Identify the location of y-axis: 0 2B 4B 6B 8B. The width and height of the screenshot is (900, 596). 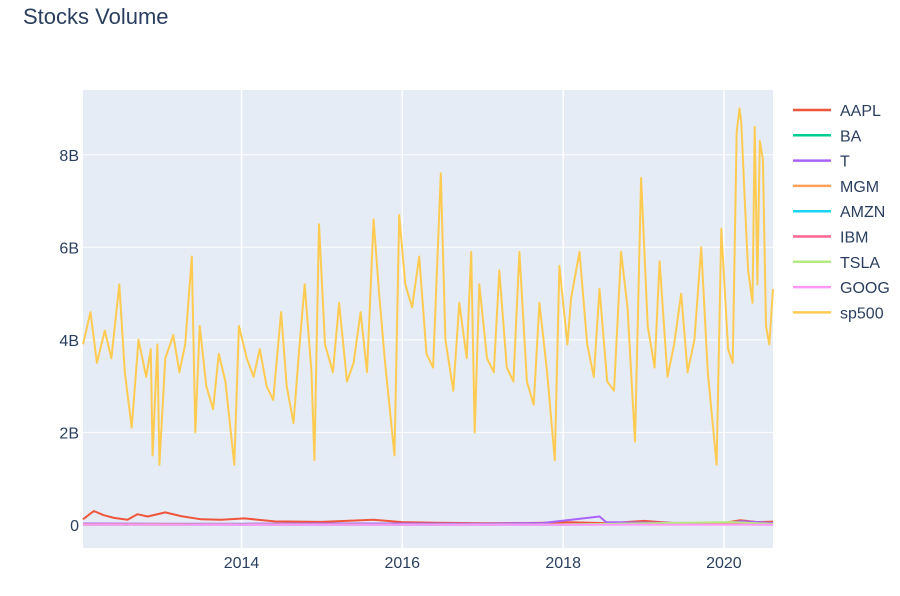
(69, 341).